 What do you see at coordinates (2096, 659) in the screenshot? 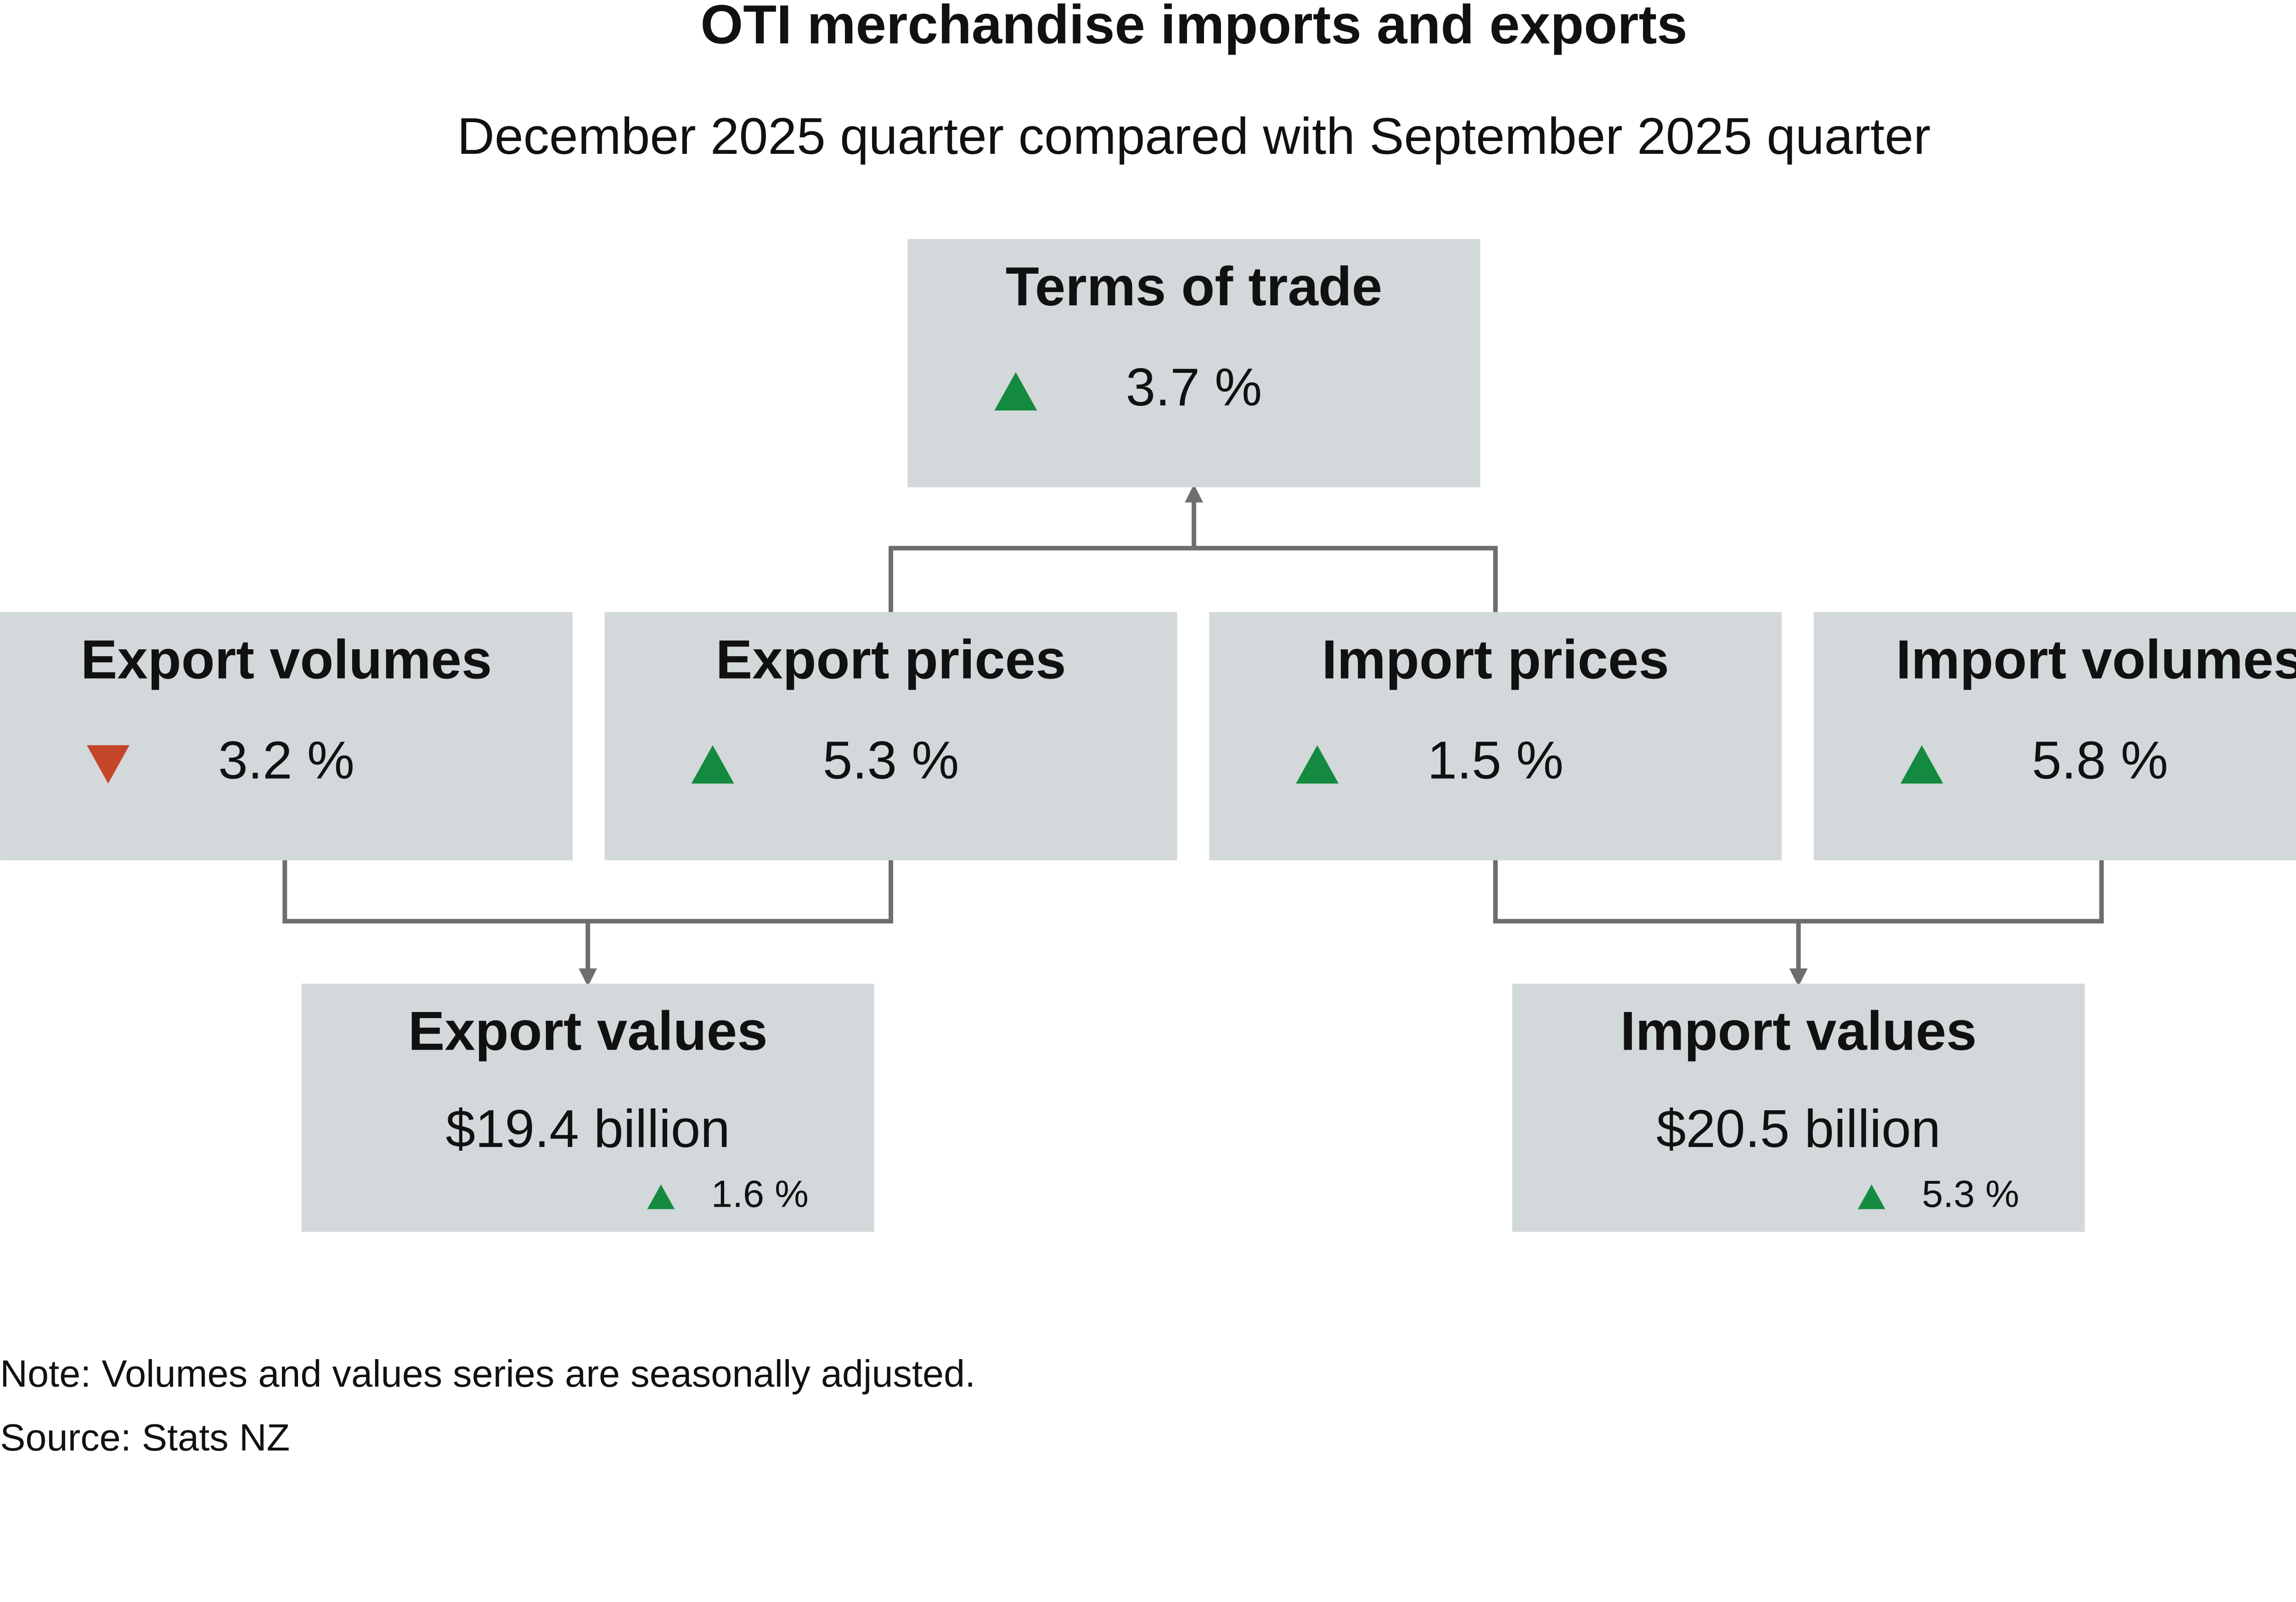
I see `node-label: Import volumes` at bounding box center [2096, 659].